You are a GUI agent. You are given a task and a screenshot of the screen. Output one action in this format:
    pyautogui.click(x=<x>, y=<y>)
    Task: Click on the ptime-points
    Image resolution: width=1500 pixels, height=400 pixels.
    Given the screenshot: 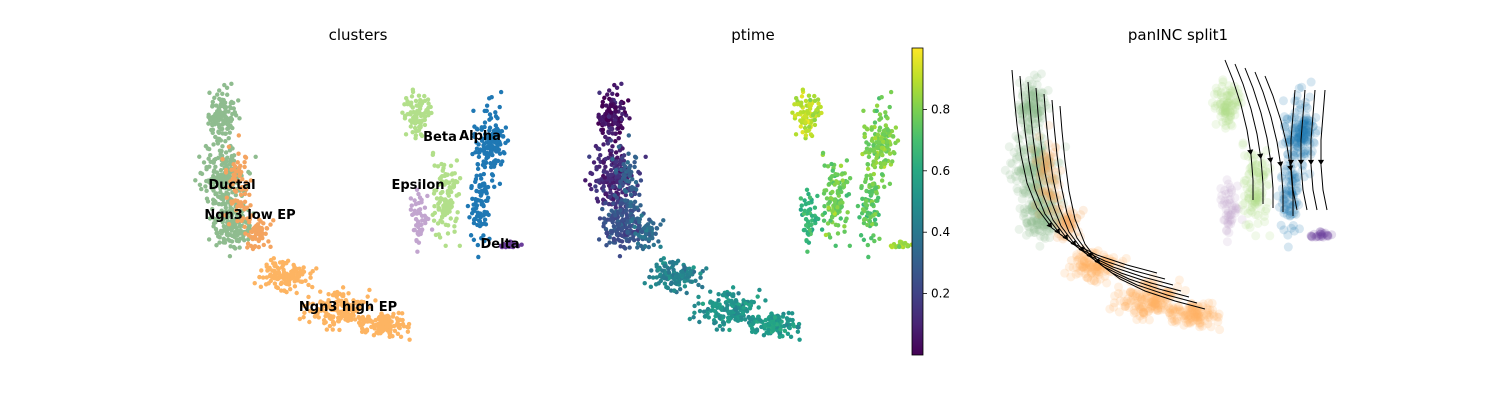 What is the action you would take?
    pyautogui.click(x=748, y=211)
    